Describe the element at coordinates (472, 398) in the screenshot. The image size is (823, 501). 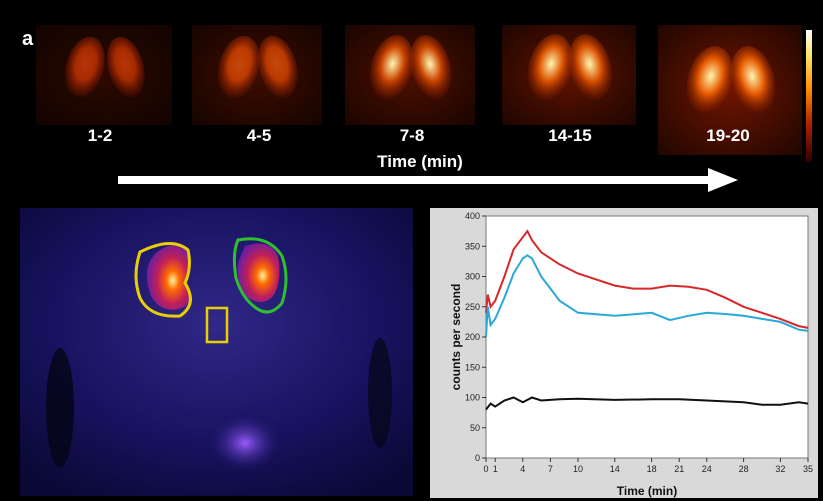
I see `y-tick-label: 100` at that location.